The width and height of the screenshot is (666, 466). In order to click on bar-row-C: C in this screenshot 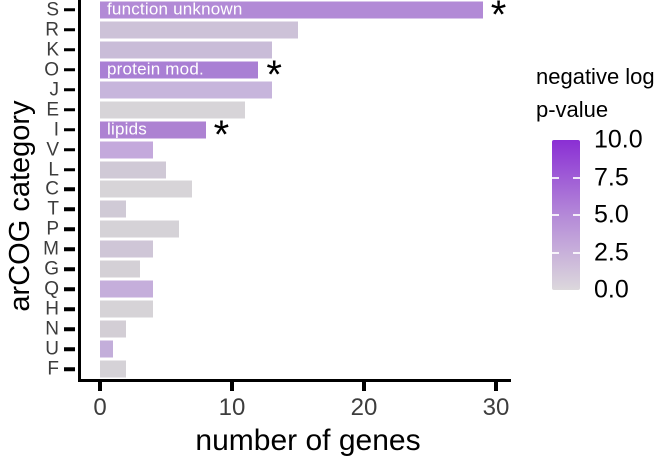, I will do `click(278, 190)`.